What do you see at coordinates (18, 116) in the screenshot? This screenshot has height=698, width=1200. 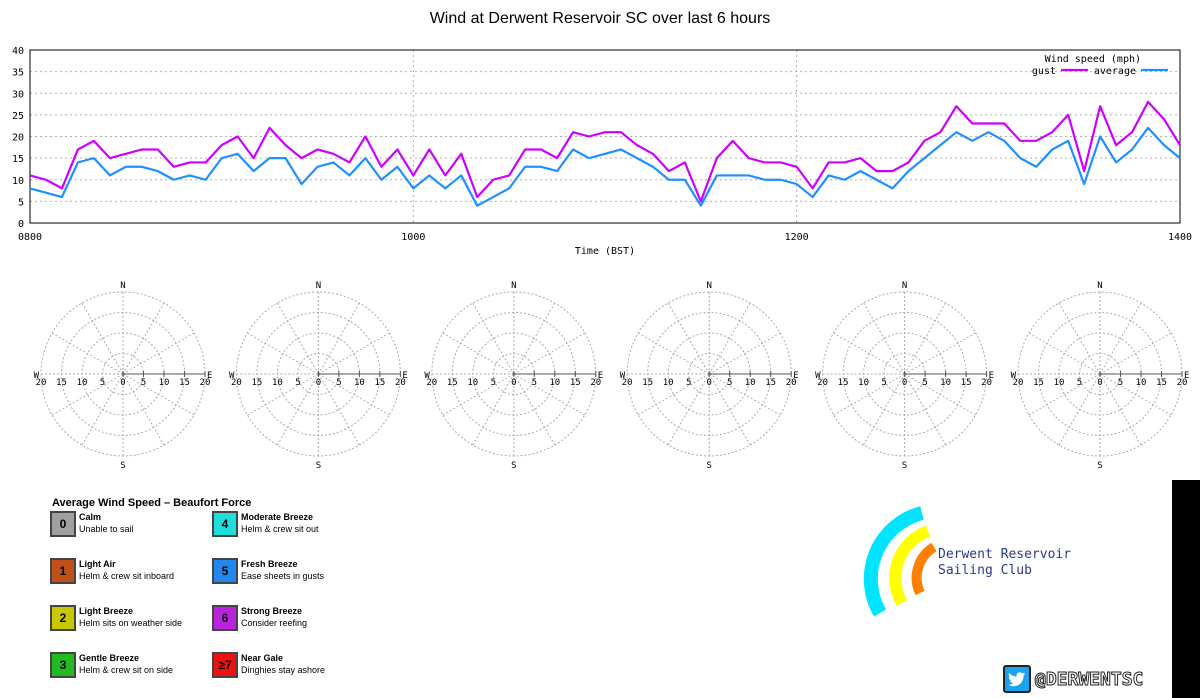 I see `y-tick-label: 25` at bounding box center [18, 116].